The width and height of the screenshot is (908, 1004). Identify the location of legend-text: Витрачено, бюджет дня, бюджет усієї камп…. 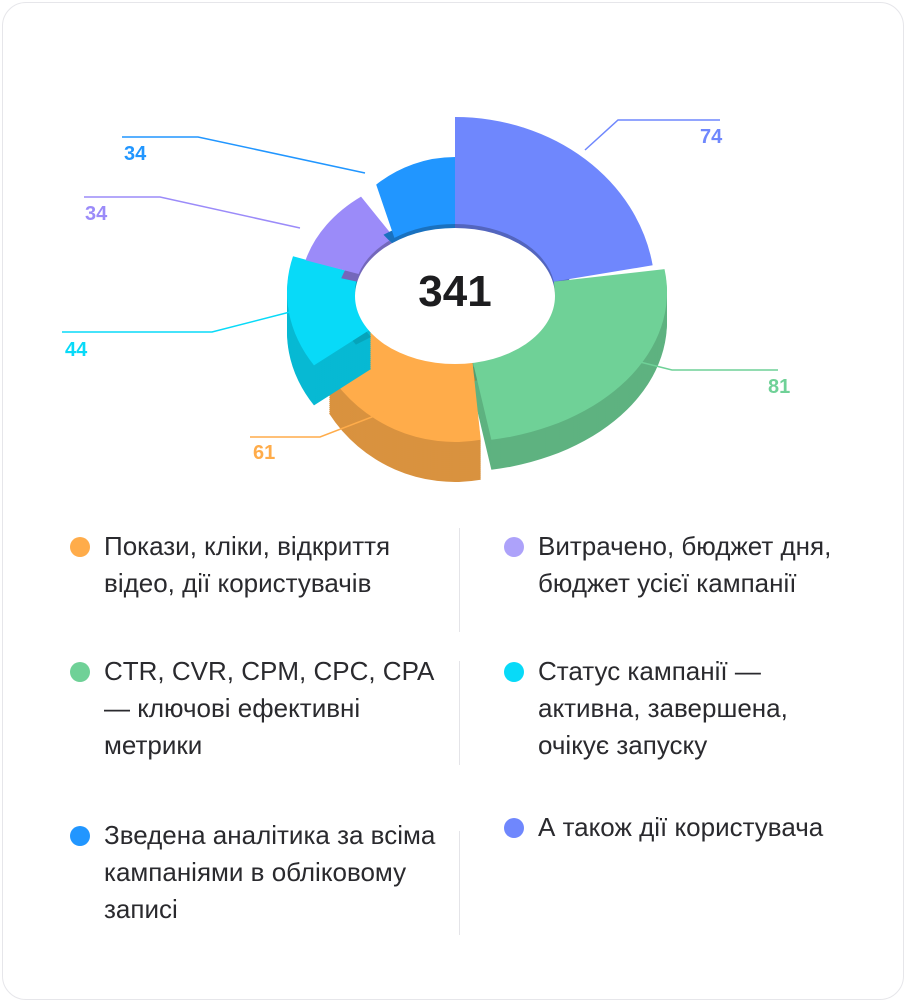
(685, 564).